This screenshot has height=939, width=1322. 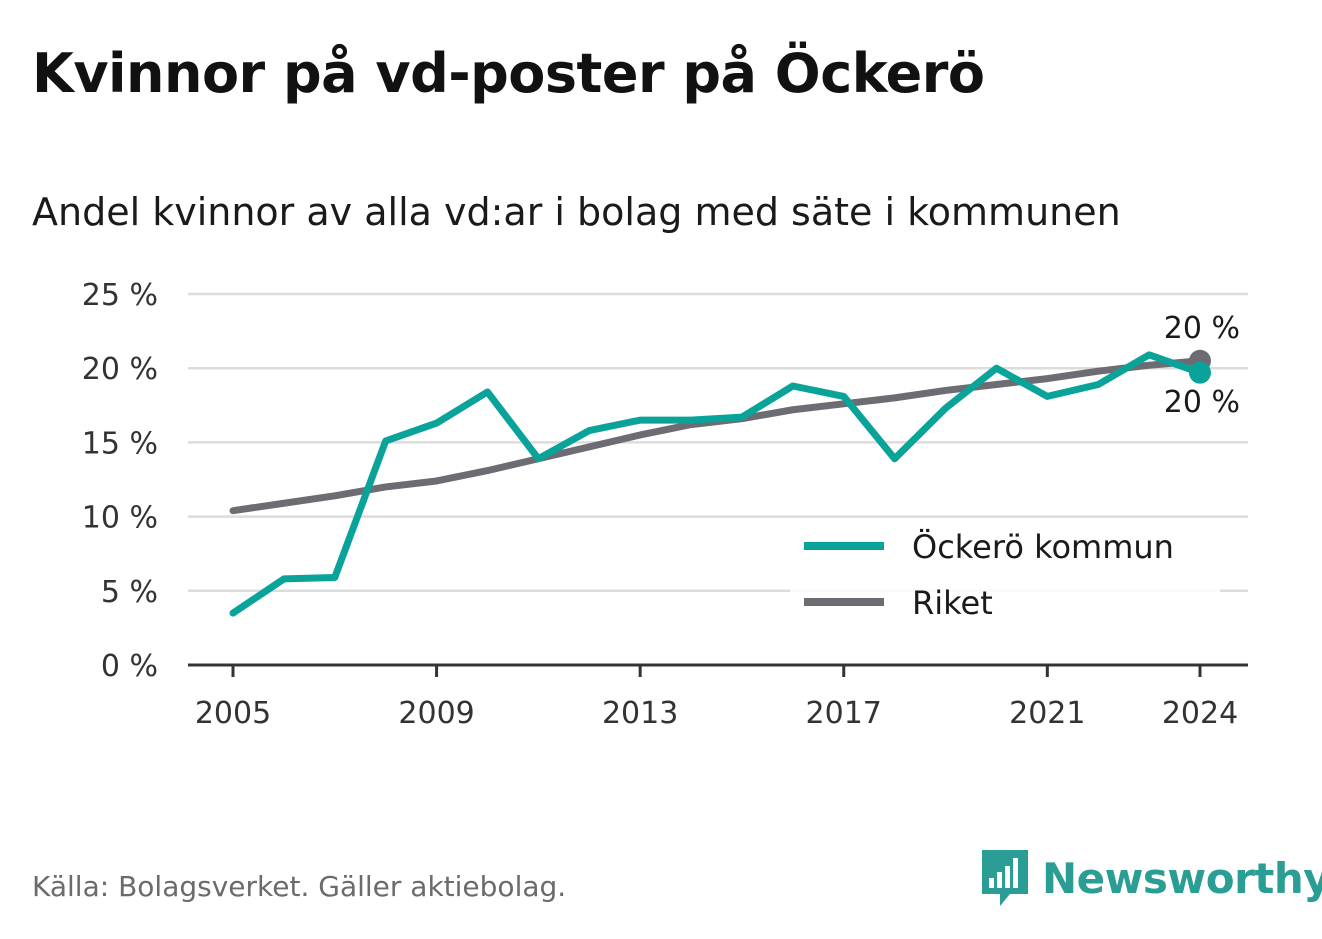 I want to click on chart-title: Kvinnor på vd-poster på Öckerö, so click(x=508, y=73).